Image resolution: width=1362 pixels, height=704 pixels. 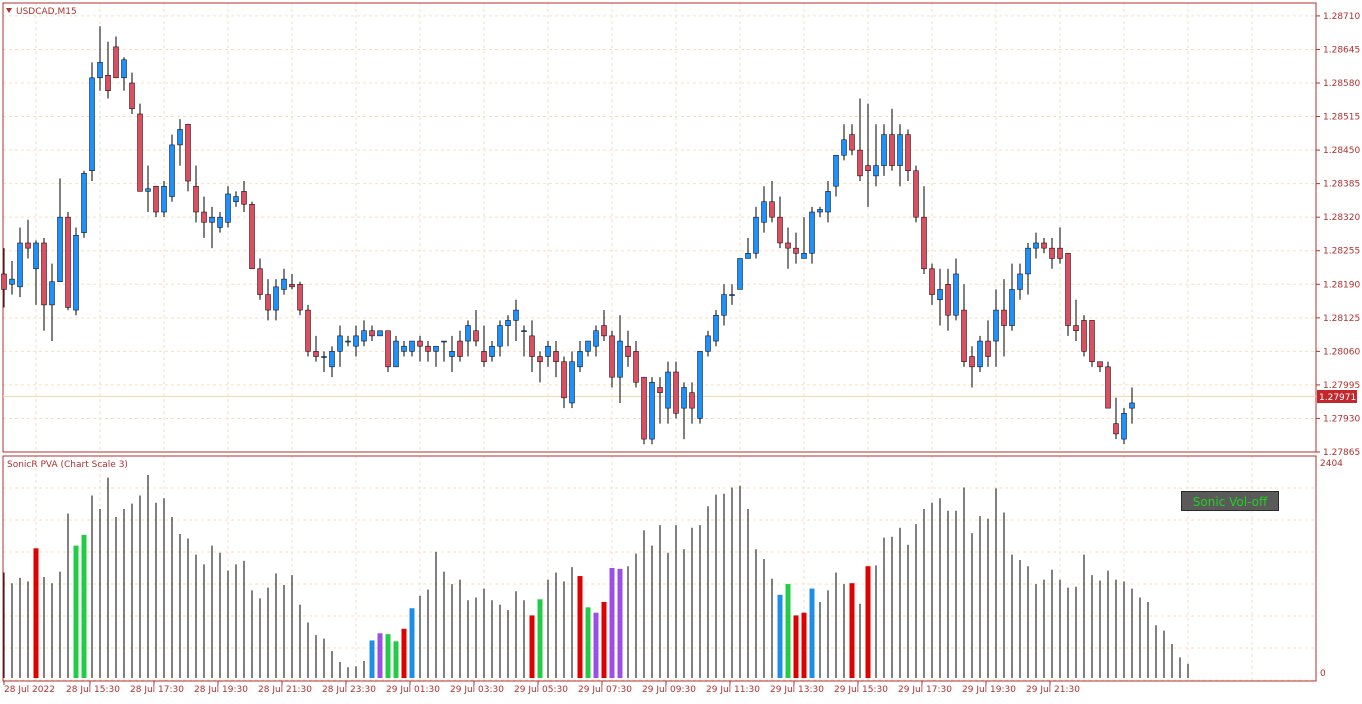 I want to click on symbol-label: USDCAD,M15, so click(x=46, y=12).